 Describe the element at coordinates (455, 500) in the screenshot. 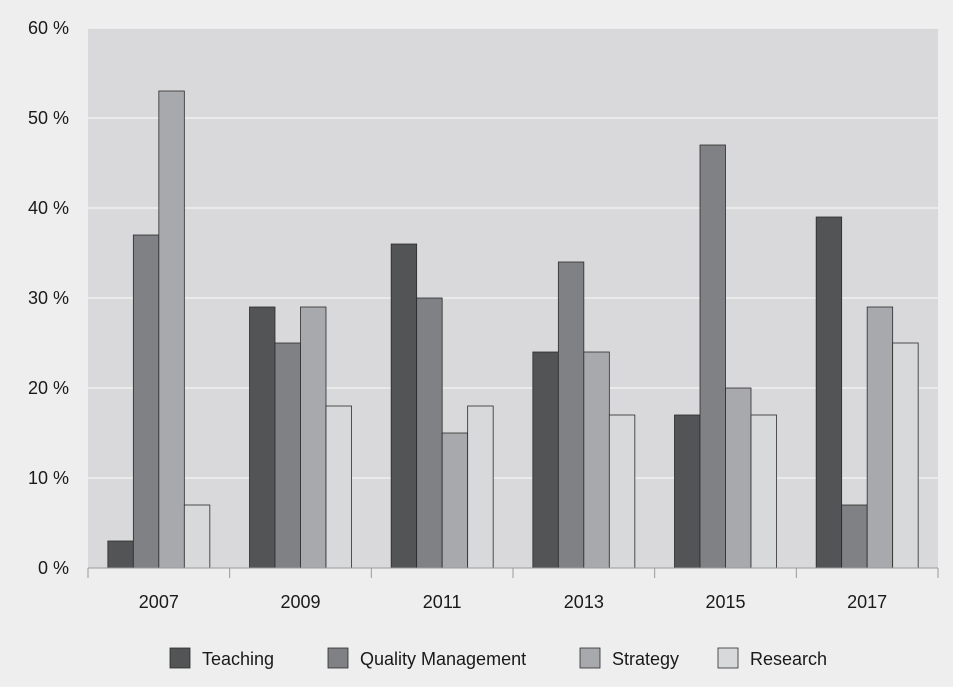

I see `bar-strategy-2011` at that location.